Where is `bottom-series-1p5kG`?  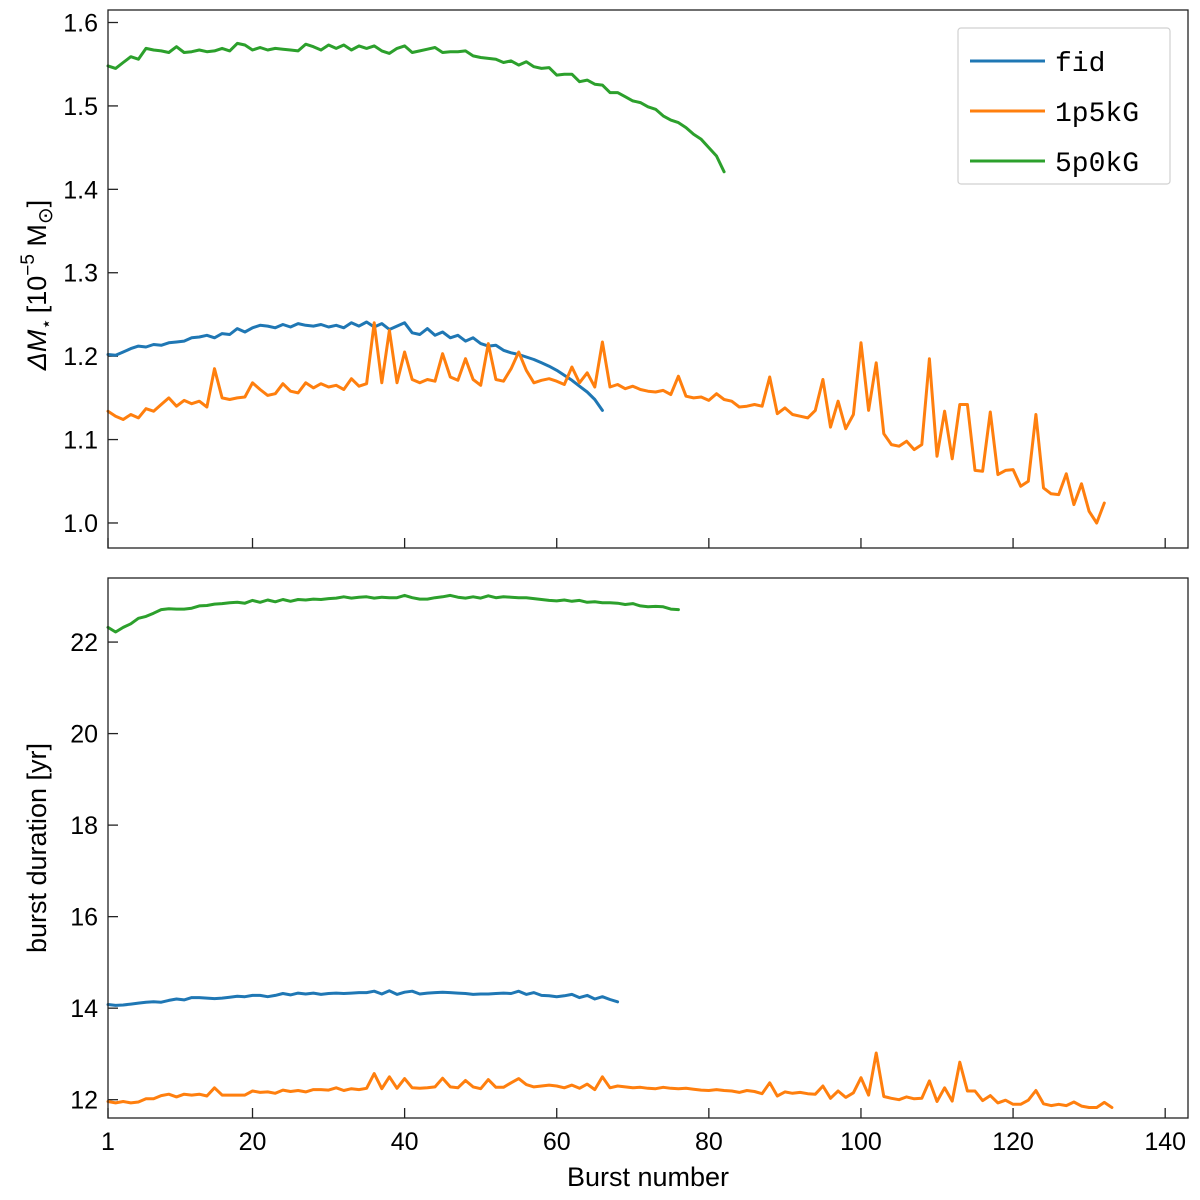
bottom-series-1p5kG is located at coordinates (610, 1080).